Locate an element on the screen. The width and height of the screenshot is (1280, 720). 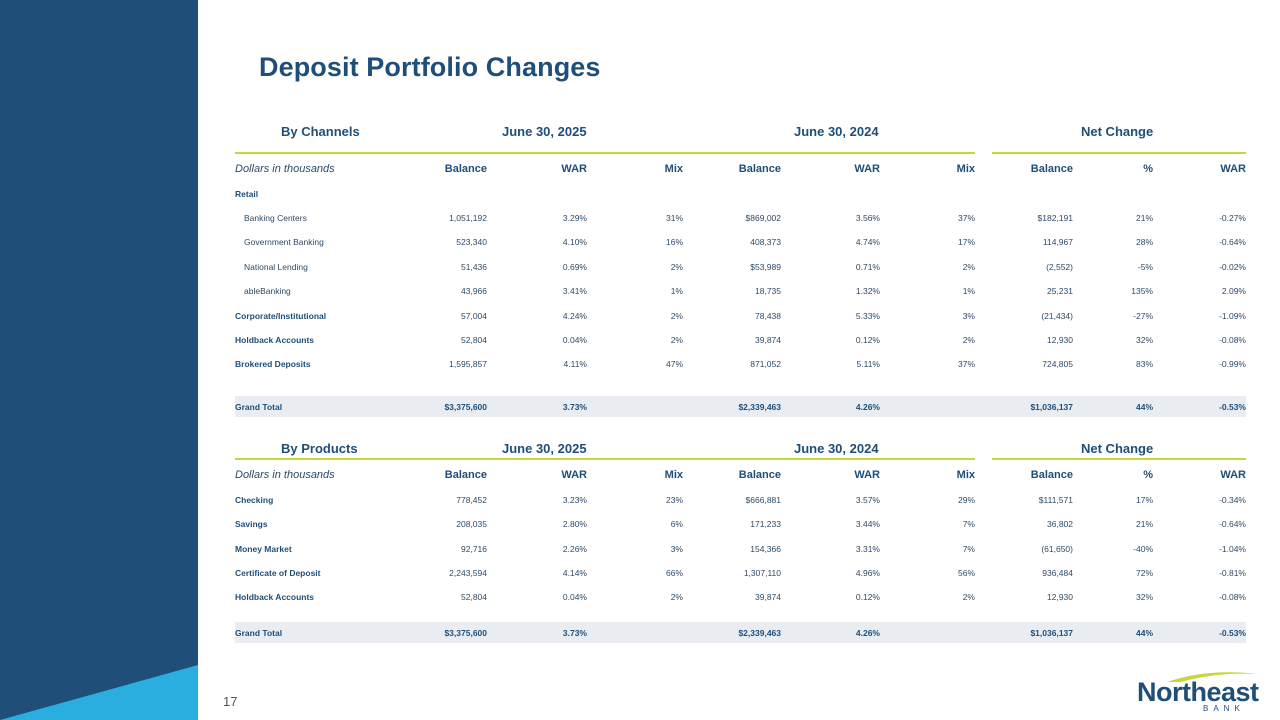
col-mix-2024: Mix is located at coordinates (965, 475).